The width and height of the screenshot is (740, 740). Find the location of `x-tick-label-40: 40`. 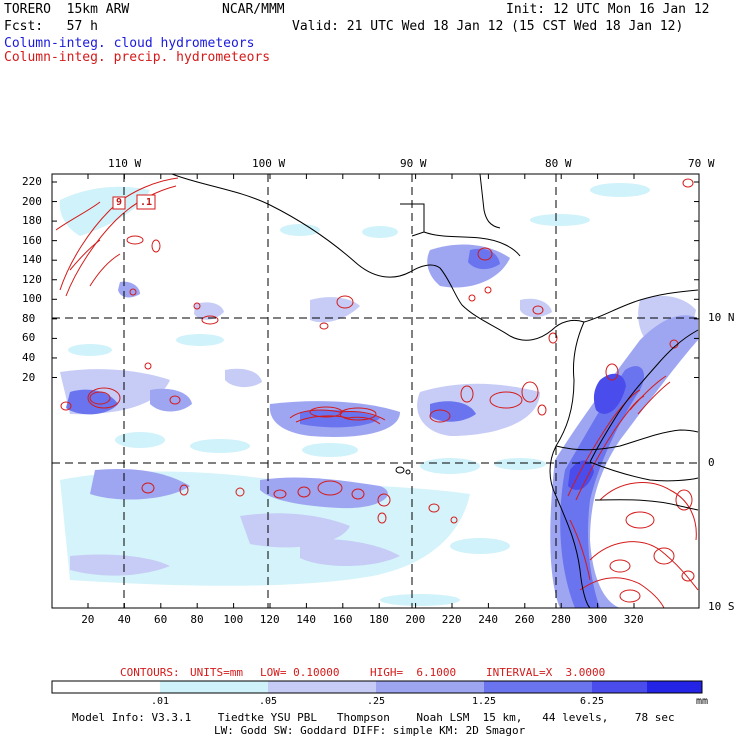

x-tick-label-40: 40 is located at coordinates (124, 619).